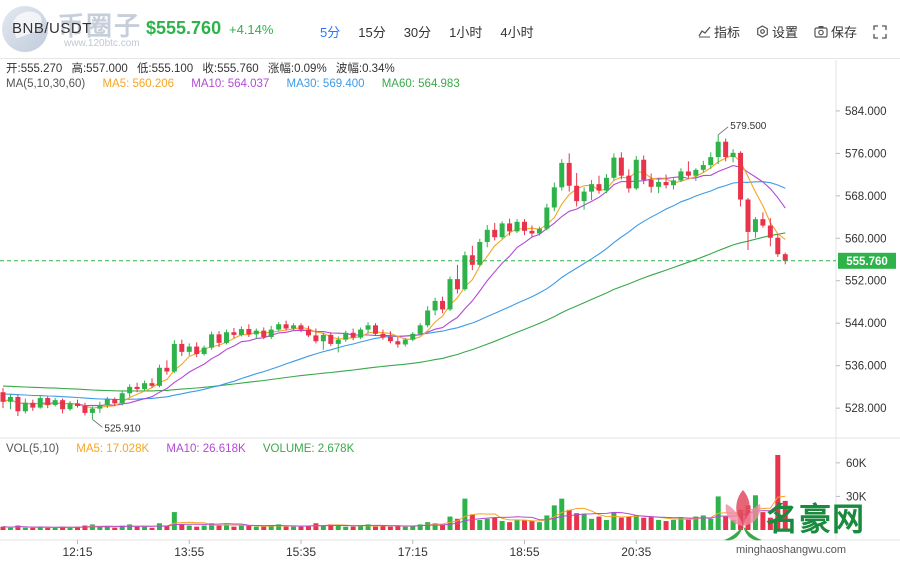 This screenshot has height=565, width=900. What do you see at coordinates (866, 197) in the screenshot?
I see `y-tick-label: 568.000` at bounding box center [866, 197].